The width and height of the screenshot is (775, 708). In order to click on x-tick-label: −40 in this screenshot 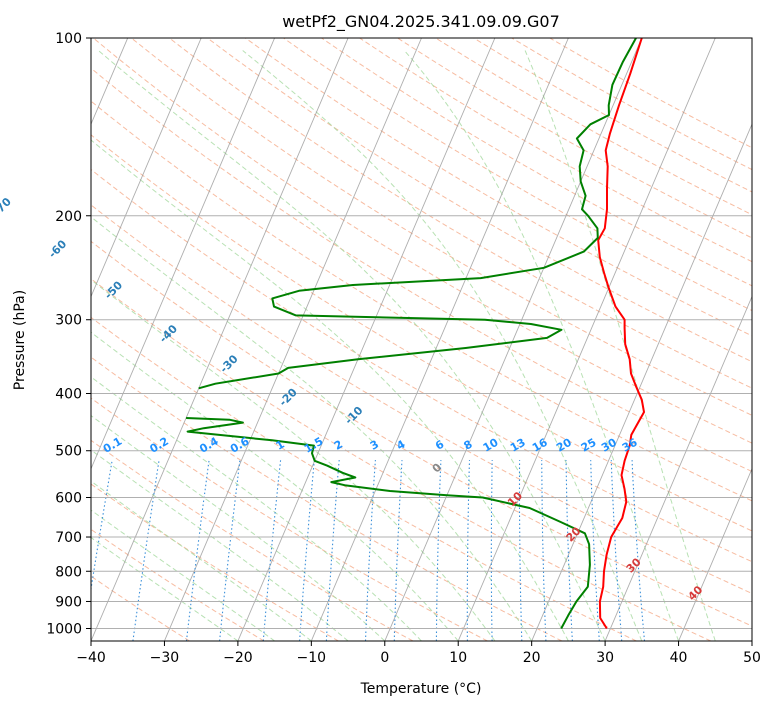, I will do `click(91, 658)`.